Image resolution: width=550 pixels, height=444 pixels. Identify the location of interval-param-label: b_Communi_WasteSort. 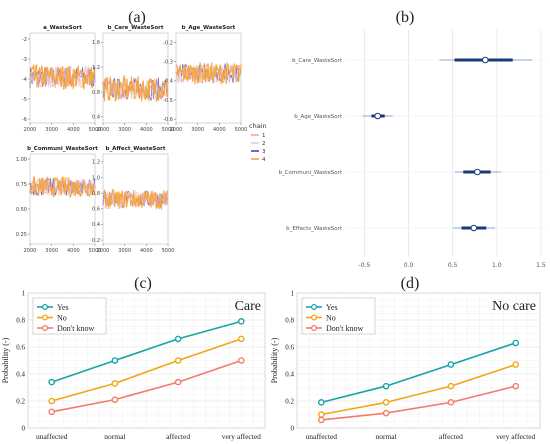
(310, 173).